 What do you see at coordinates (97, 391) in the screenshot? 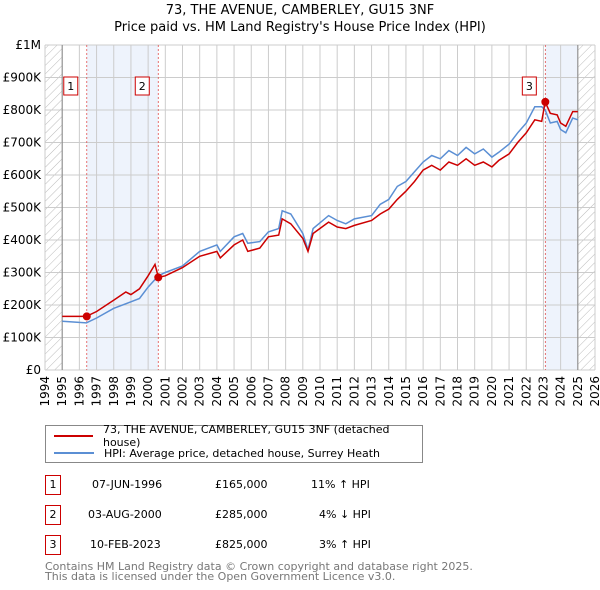
I see `x-tick-label: 1997` at bounding box center [97, 391].